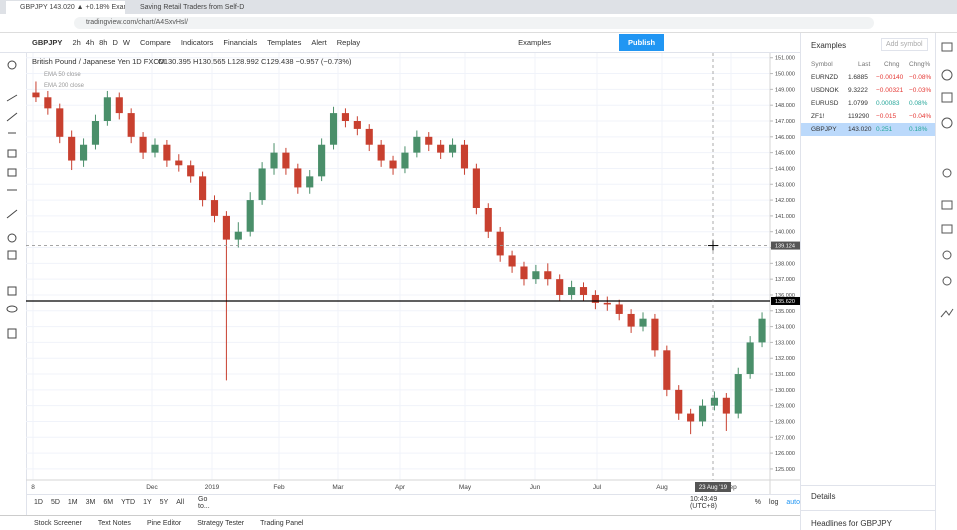 The width and height of the screenshot is (957, 530). Describe the element at coordinates (164, 523) in the screenshot. I see `bottom-tab: Pine Editor` at that location.